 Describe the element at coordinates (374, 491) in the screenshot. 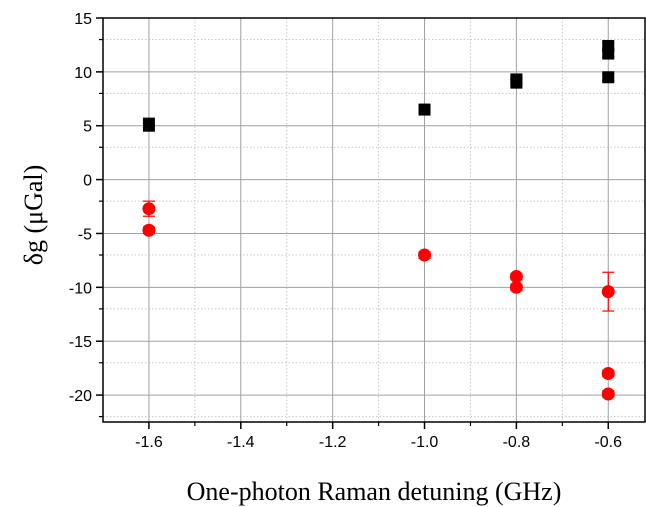

I see `x-axis-title: One-photon Raman detuning (GHz)` at that location.